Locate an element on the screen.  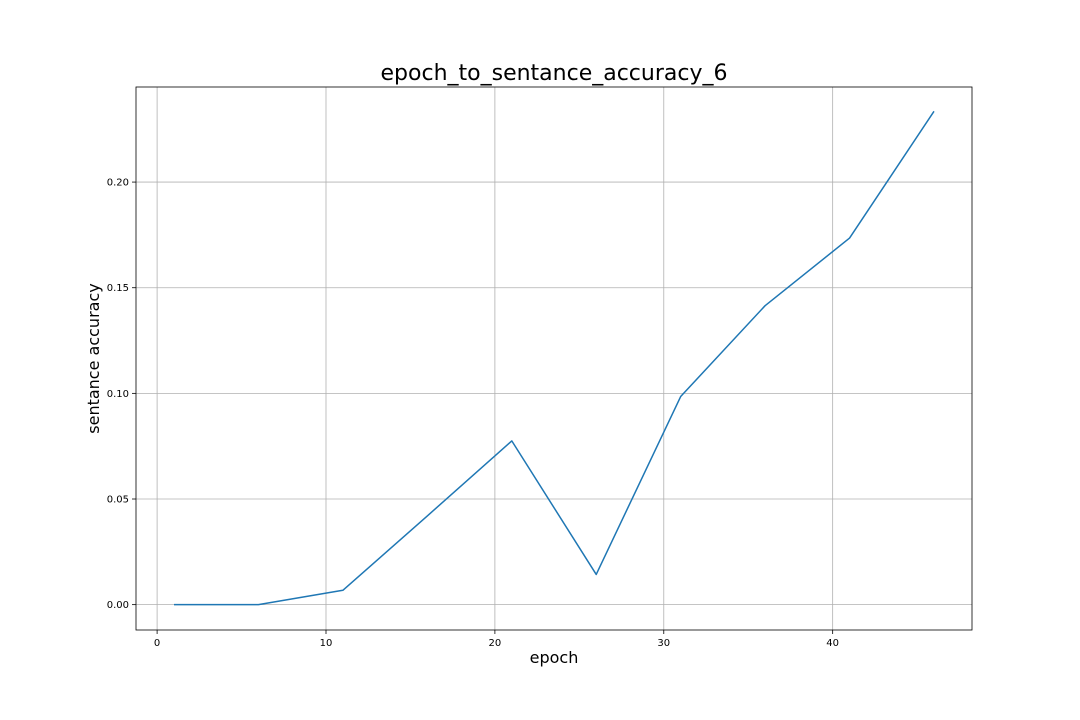
y-tick-label: 0.00 is located at coordinates (118, 605).